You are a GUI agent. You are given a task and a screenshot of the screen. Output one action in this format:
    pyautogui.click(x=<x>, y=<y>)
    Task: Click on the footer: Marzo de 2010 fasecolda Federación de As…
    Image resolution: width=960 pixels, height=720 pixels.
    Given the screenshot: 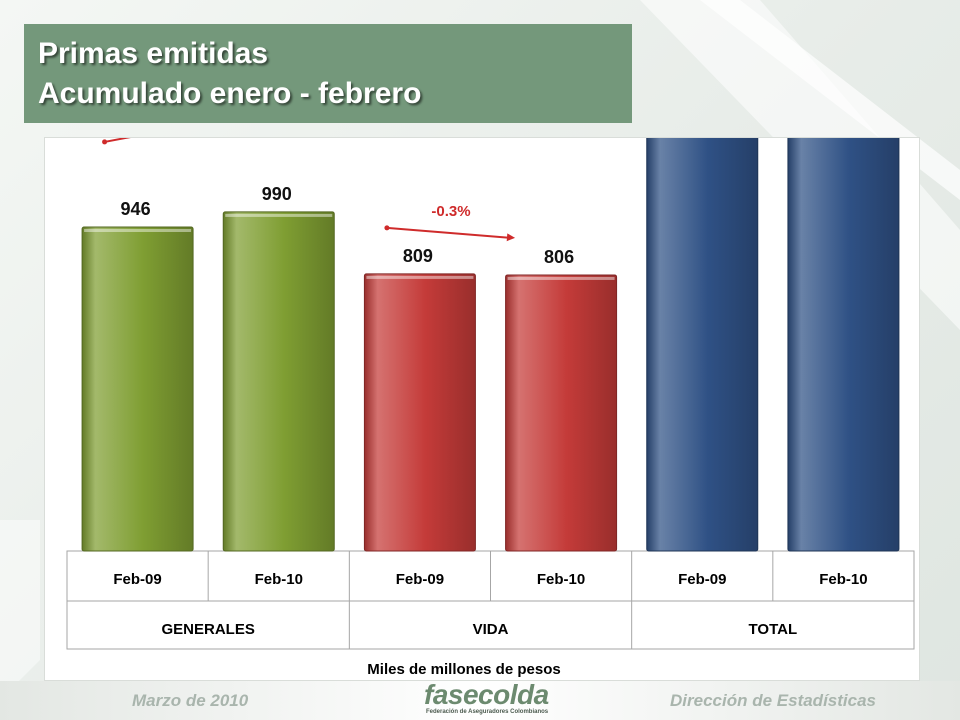 What is the action you would take?
    pyautogui.click(x=480, y=699)
    